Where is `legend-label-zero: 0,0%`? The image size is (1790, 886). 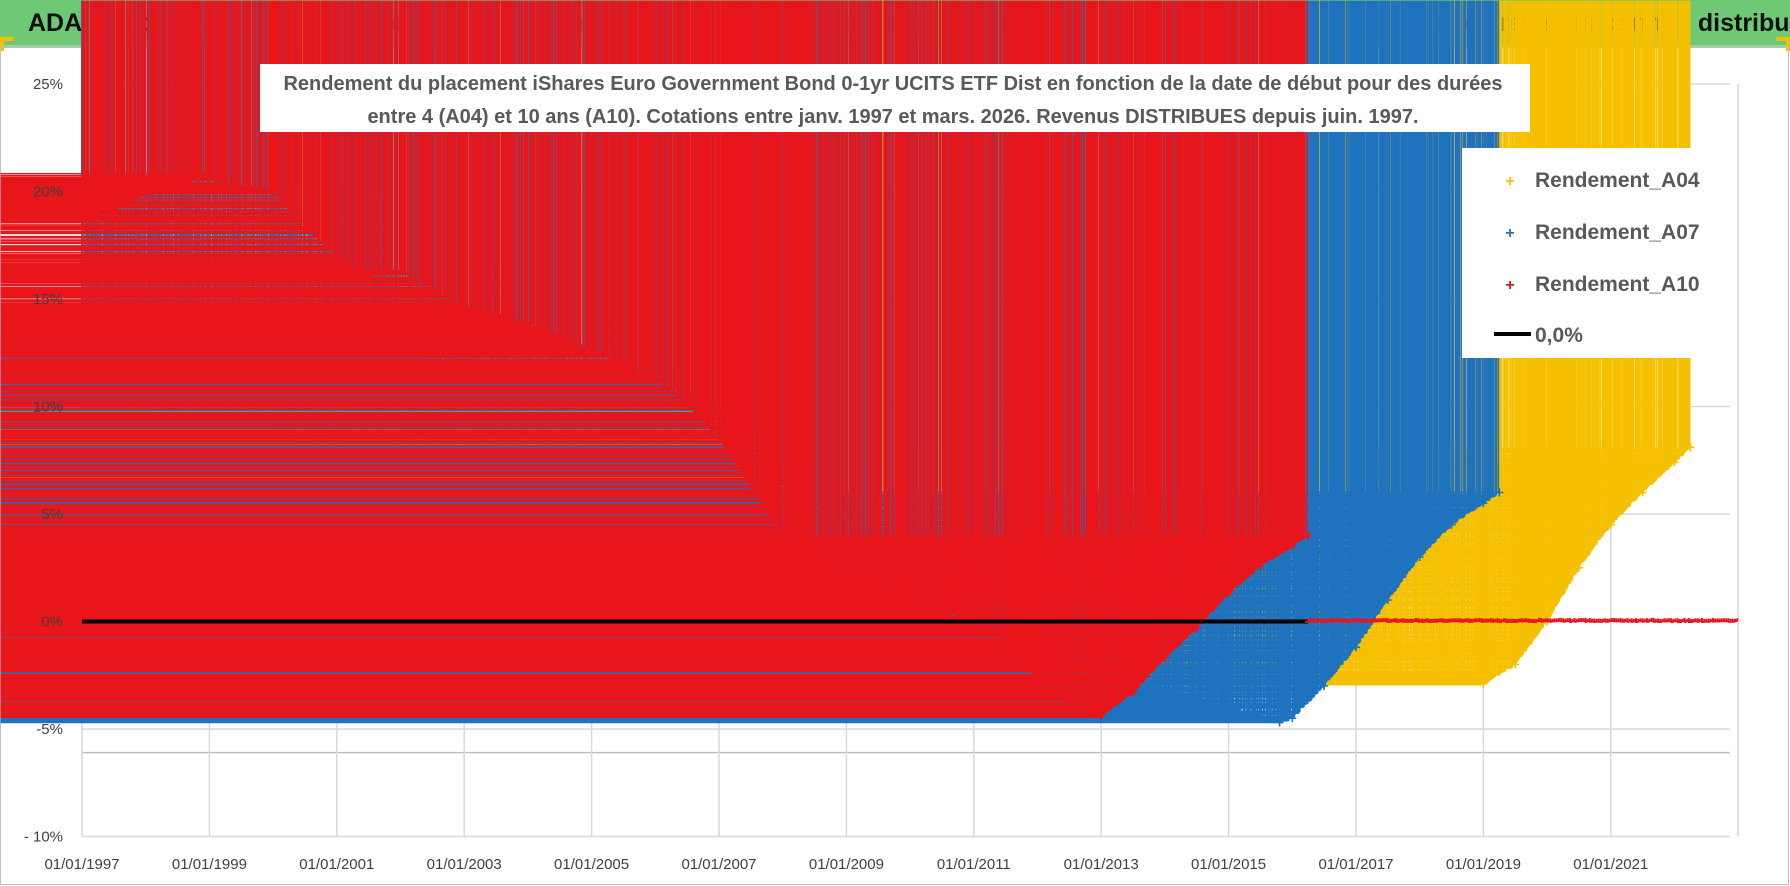
legend-label-zero: 0,0% is located at coordinates (1559, 335).